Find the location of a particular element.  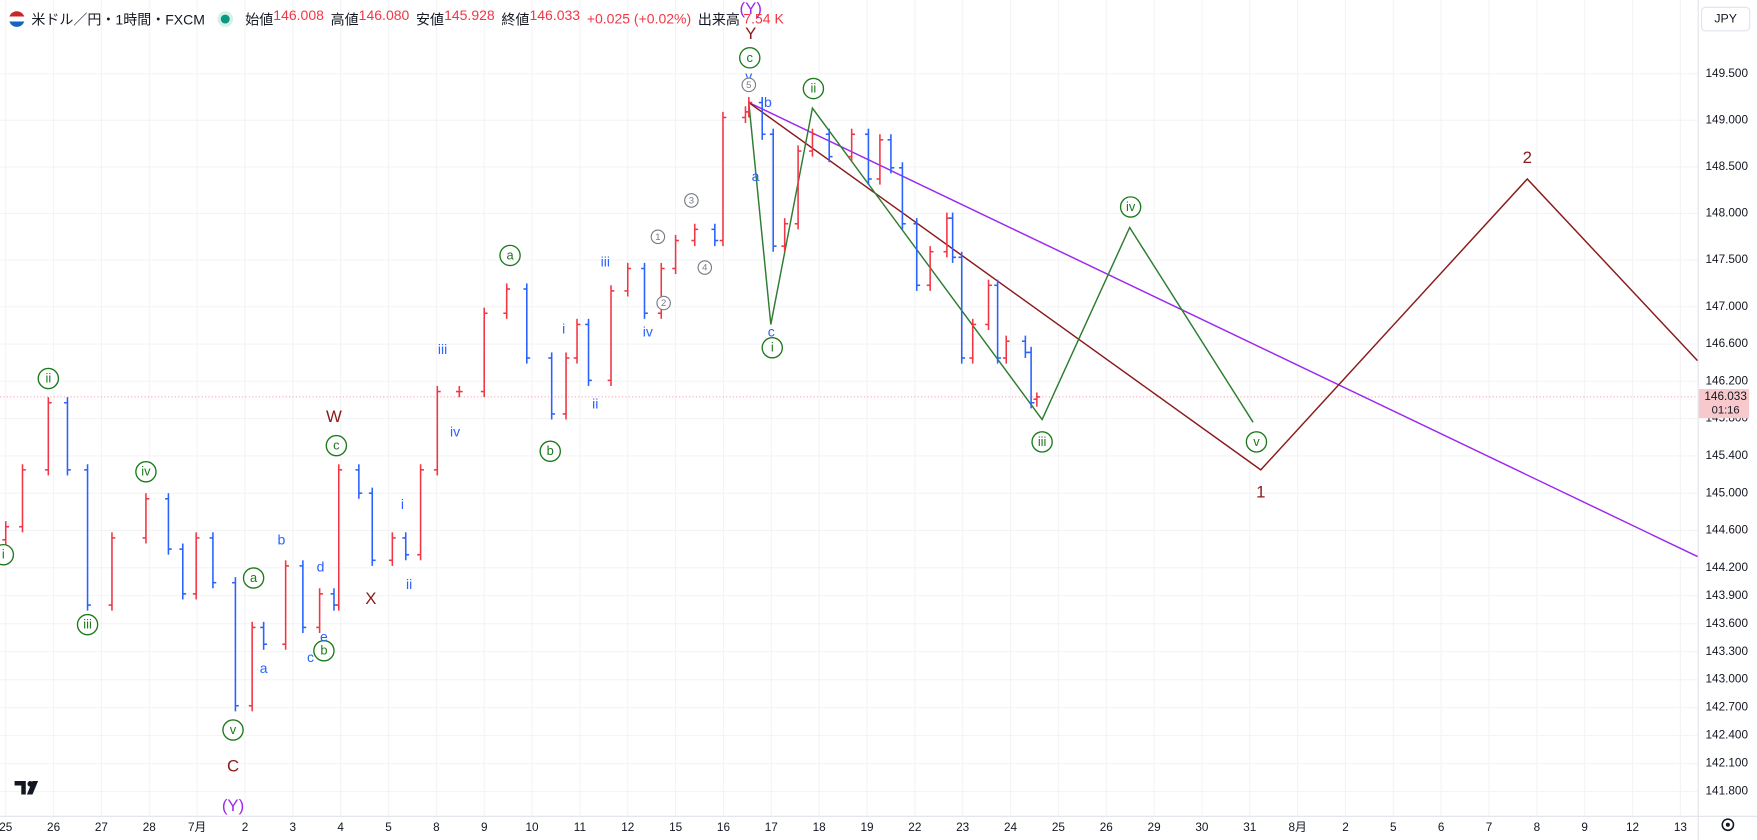

field-name: 始値 is located at coordinates (259, 20).